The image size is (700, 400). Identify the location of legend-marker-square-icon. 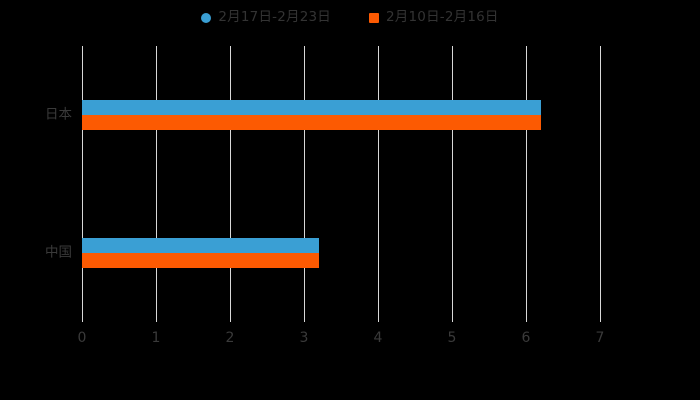
(374, 18).